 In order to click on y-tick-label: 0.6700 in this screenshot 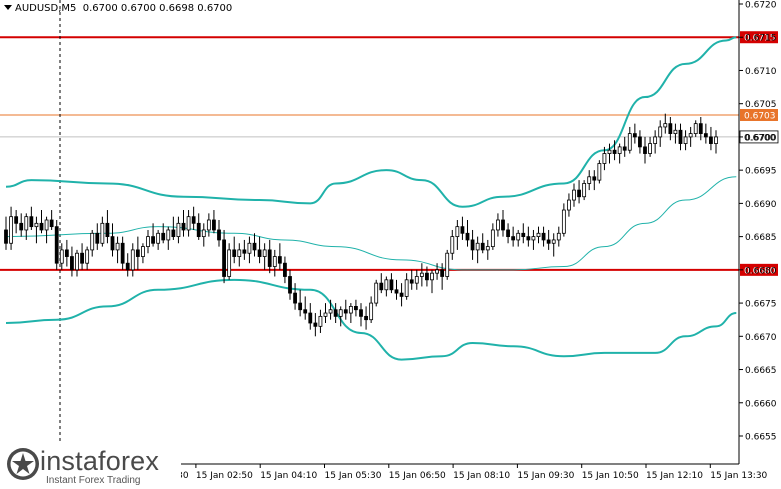, I will do `click(761, 138)`.